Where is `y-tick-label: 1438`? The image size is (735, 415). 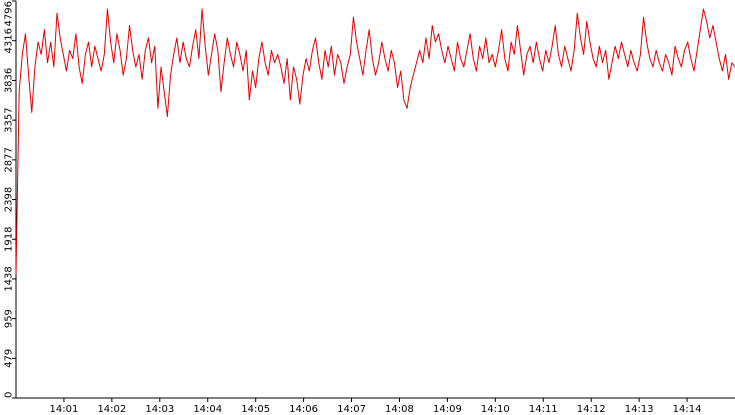 y-tick-label: 1438 is located at coordinates (9, 278).